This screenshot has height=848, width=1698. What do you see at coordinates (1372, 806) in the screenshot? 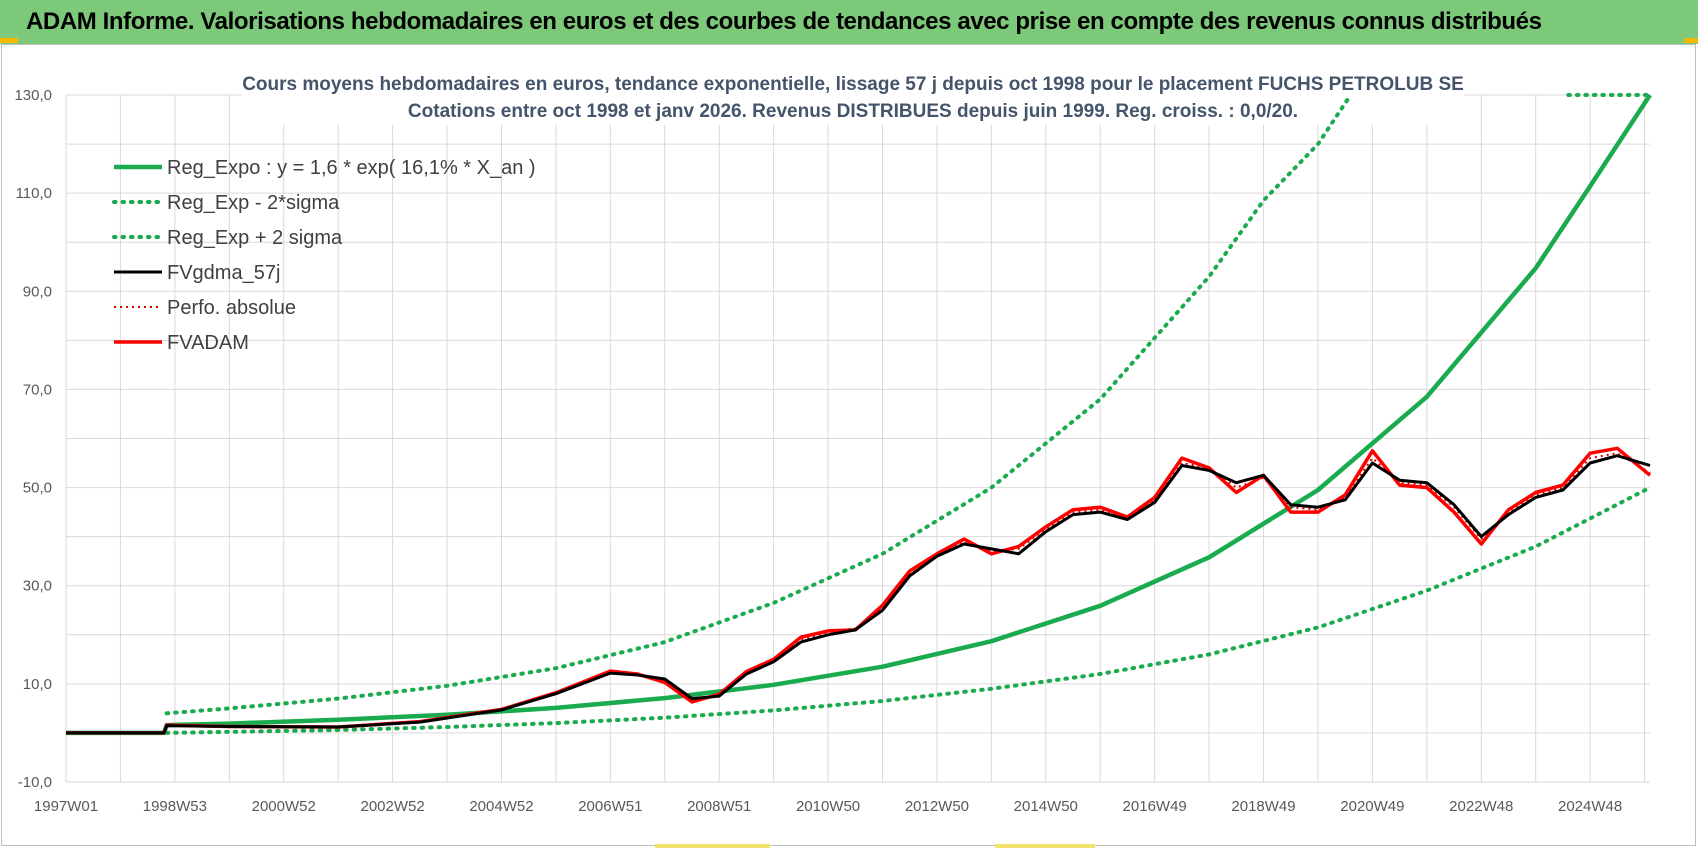
I see `x-tick-label: 2020W49` at bounding box center [1372, 806].